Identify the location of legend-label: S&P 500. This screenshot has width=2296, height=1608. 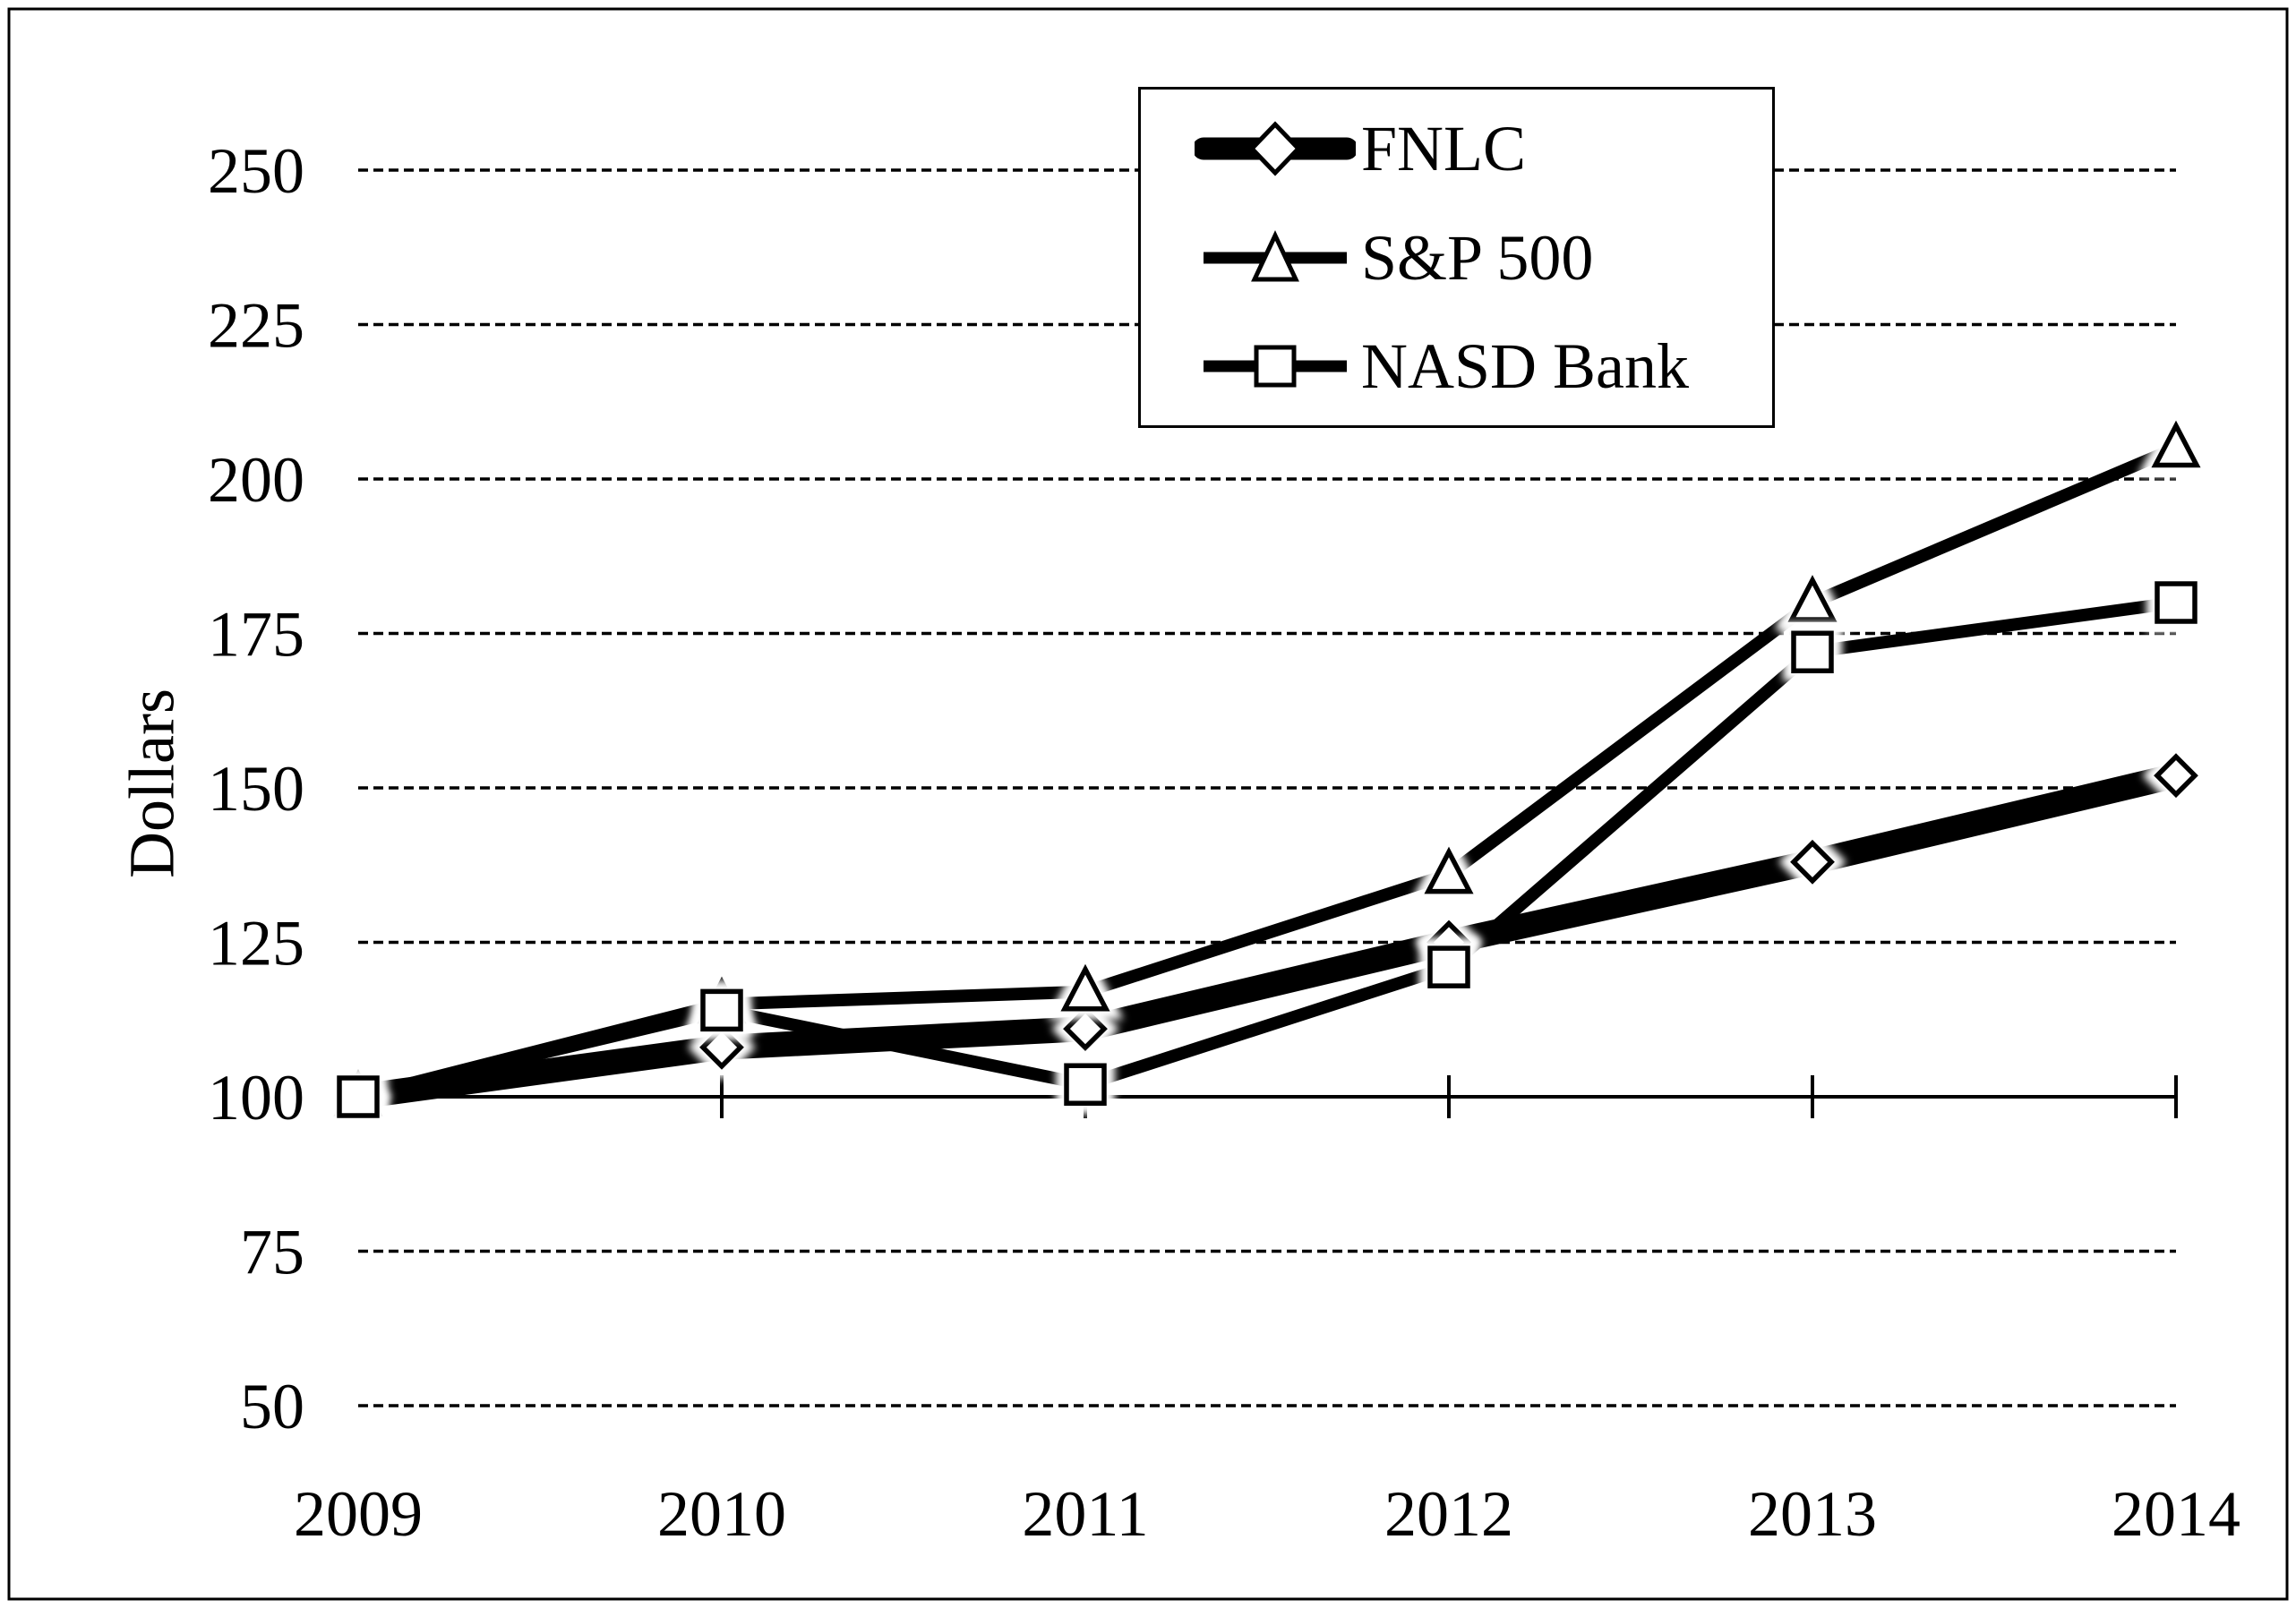
(1478, 257).